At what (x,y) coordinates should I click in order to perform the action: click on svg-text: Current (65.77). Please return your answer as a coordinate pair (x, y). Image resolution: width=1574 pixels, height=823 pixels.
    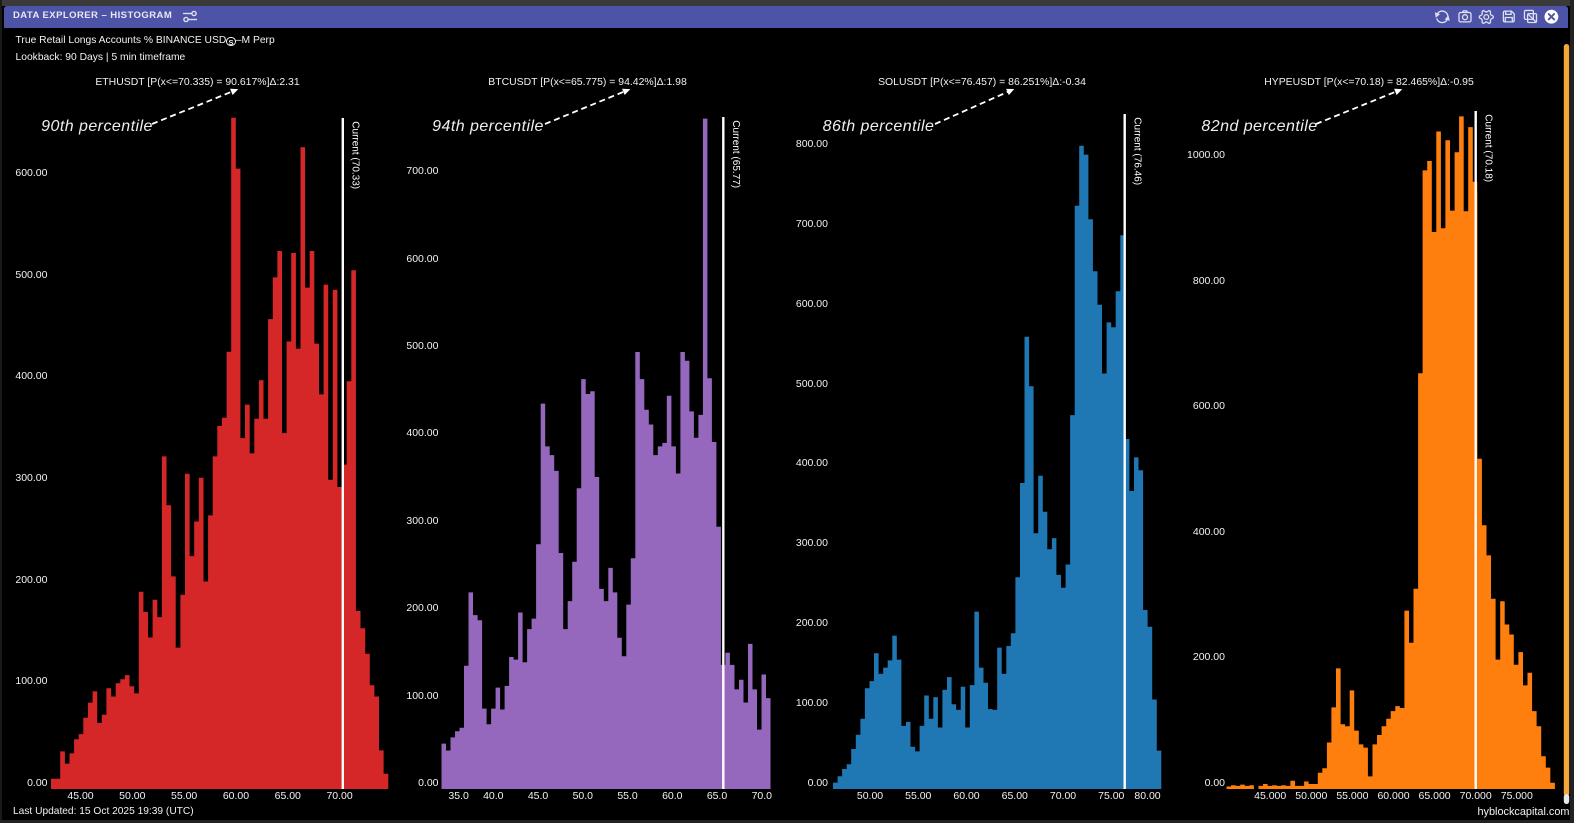
    Looking at the image, I should click on (735, 154).